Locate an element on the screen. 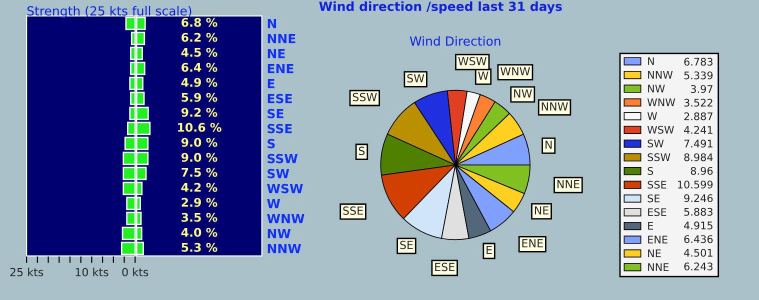 Image resolution: width=759 pixels, height=300 pixels. data-label: 4.5 % is located at coordinates (199, 52).